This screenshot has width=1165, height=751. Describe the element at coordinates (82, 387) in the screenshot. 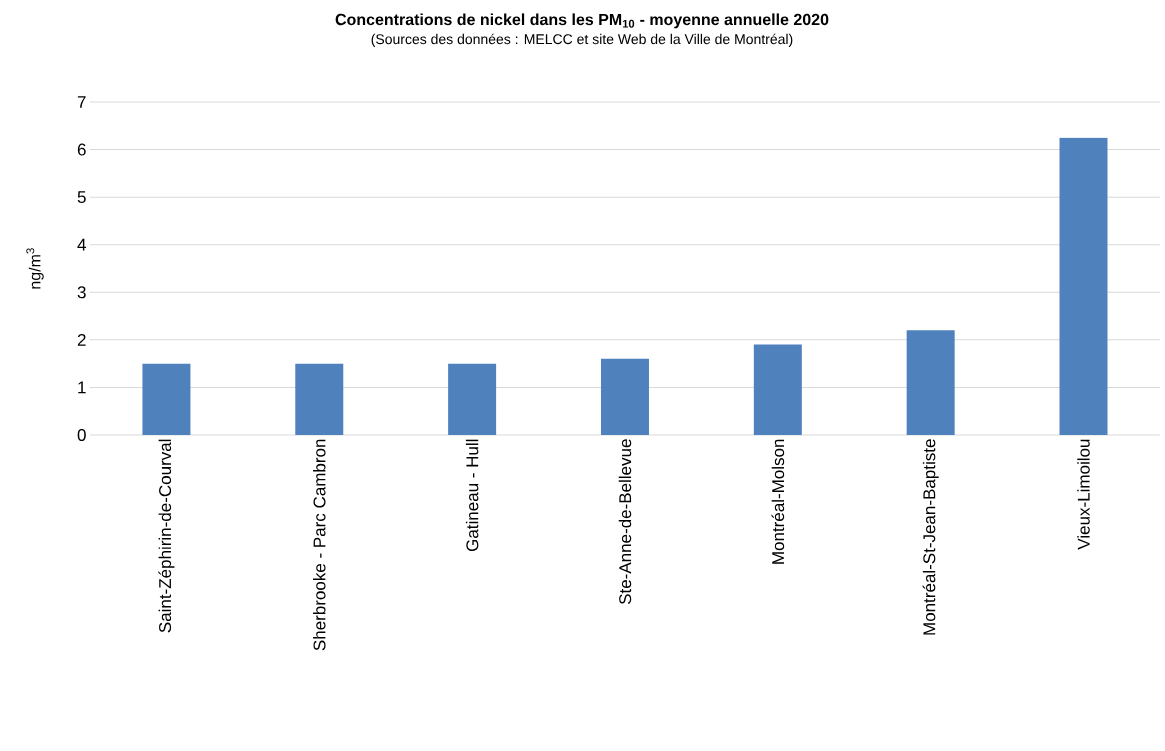

I see `y-tick-label: 1` at that location.